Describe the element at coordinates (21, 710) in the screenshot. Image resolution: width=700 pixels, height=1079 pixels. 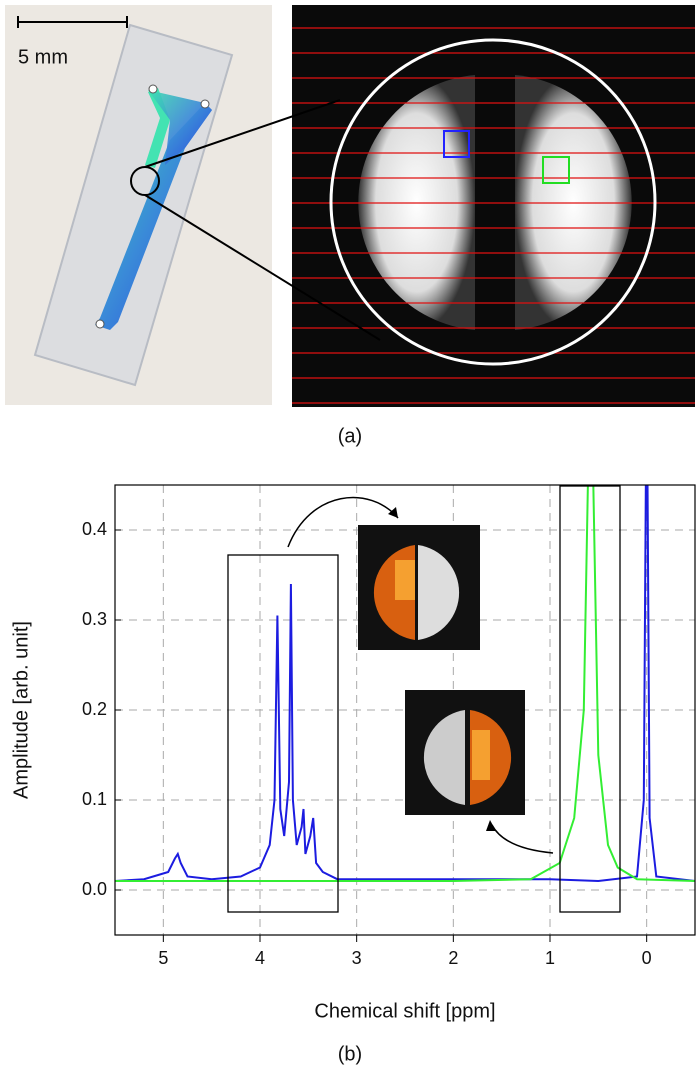
I see `y-axis-label: Amplitude [arb. unit]` at that location.